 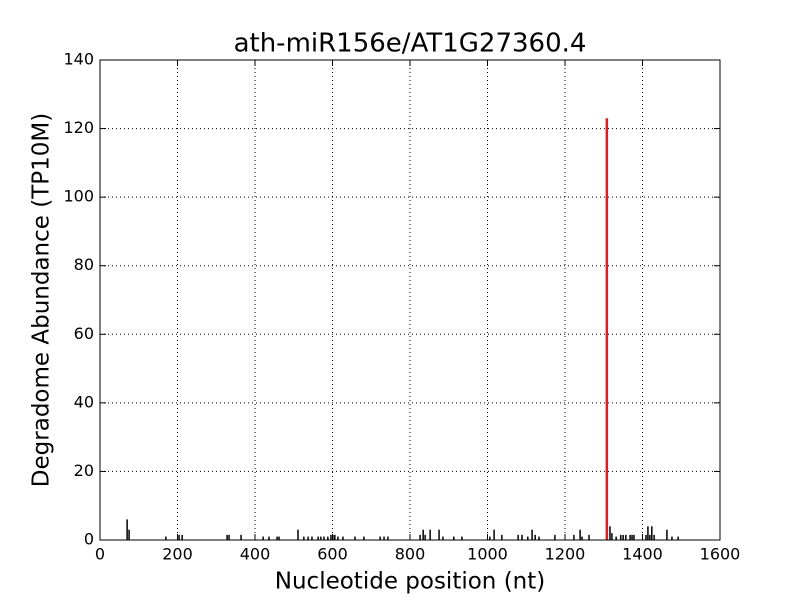 What do you see at coordinates (410, 554) in the screenshot?
I see `x-tick-label: 800` at bounding box center [410, 554].